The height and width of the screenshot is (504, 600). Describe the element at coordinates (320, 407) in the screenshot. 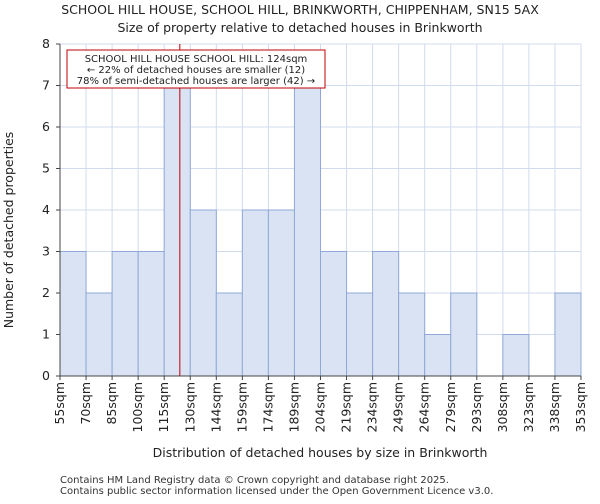

I see `x-tick-label: 204sqm` at that location.